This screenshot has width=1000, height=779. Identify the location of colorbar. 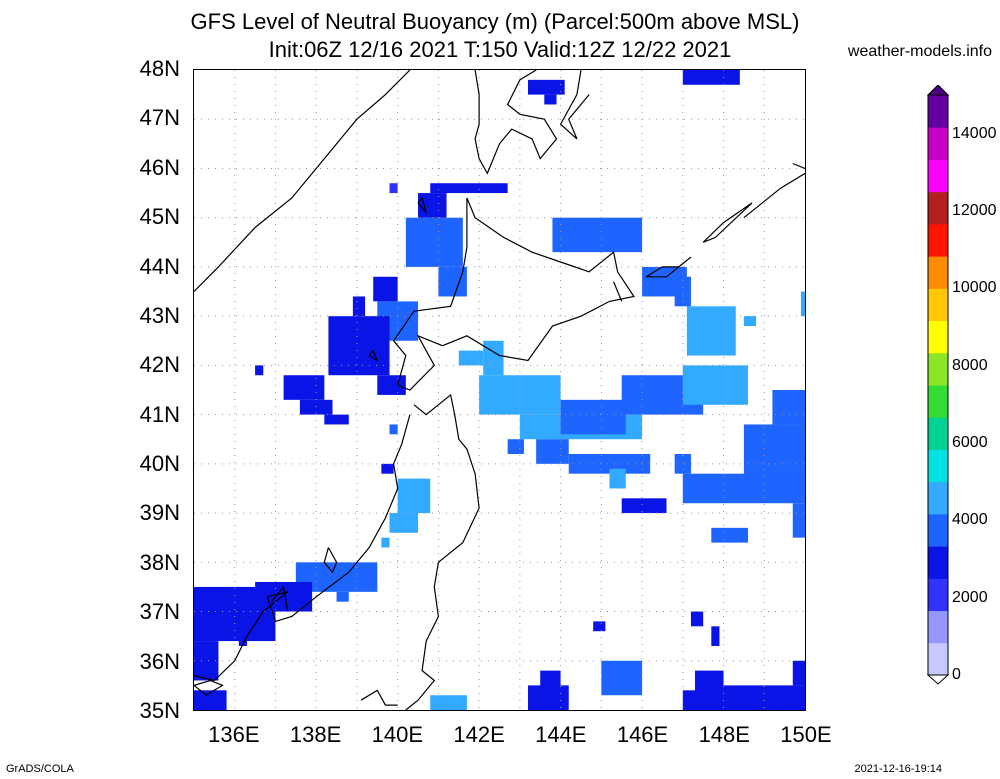
(938, 385).